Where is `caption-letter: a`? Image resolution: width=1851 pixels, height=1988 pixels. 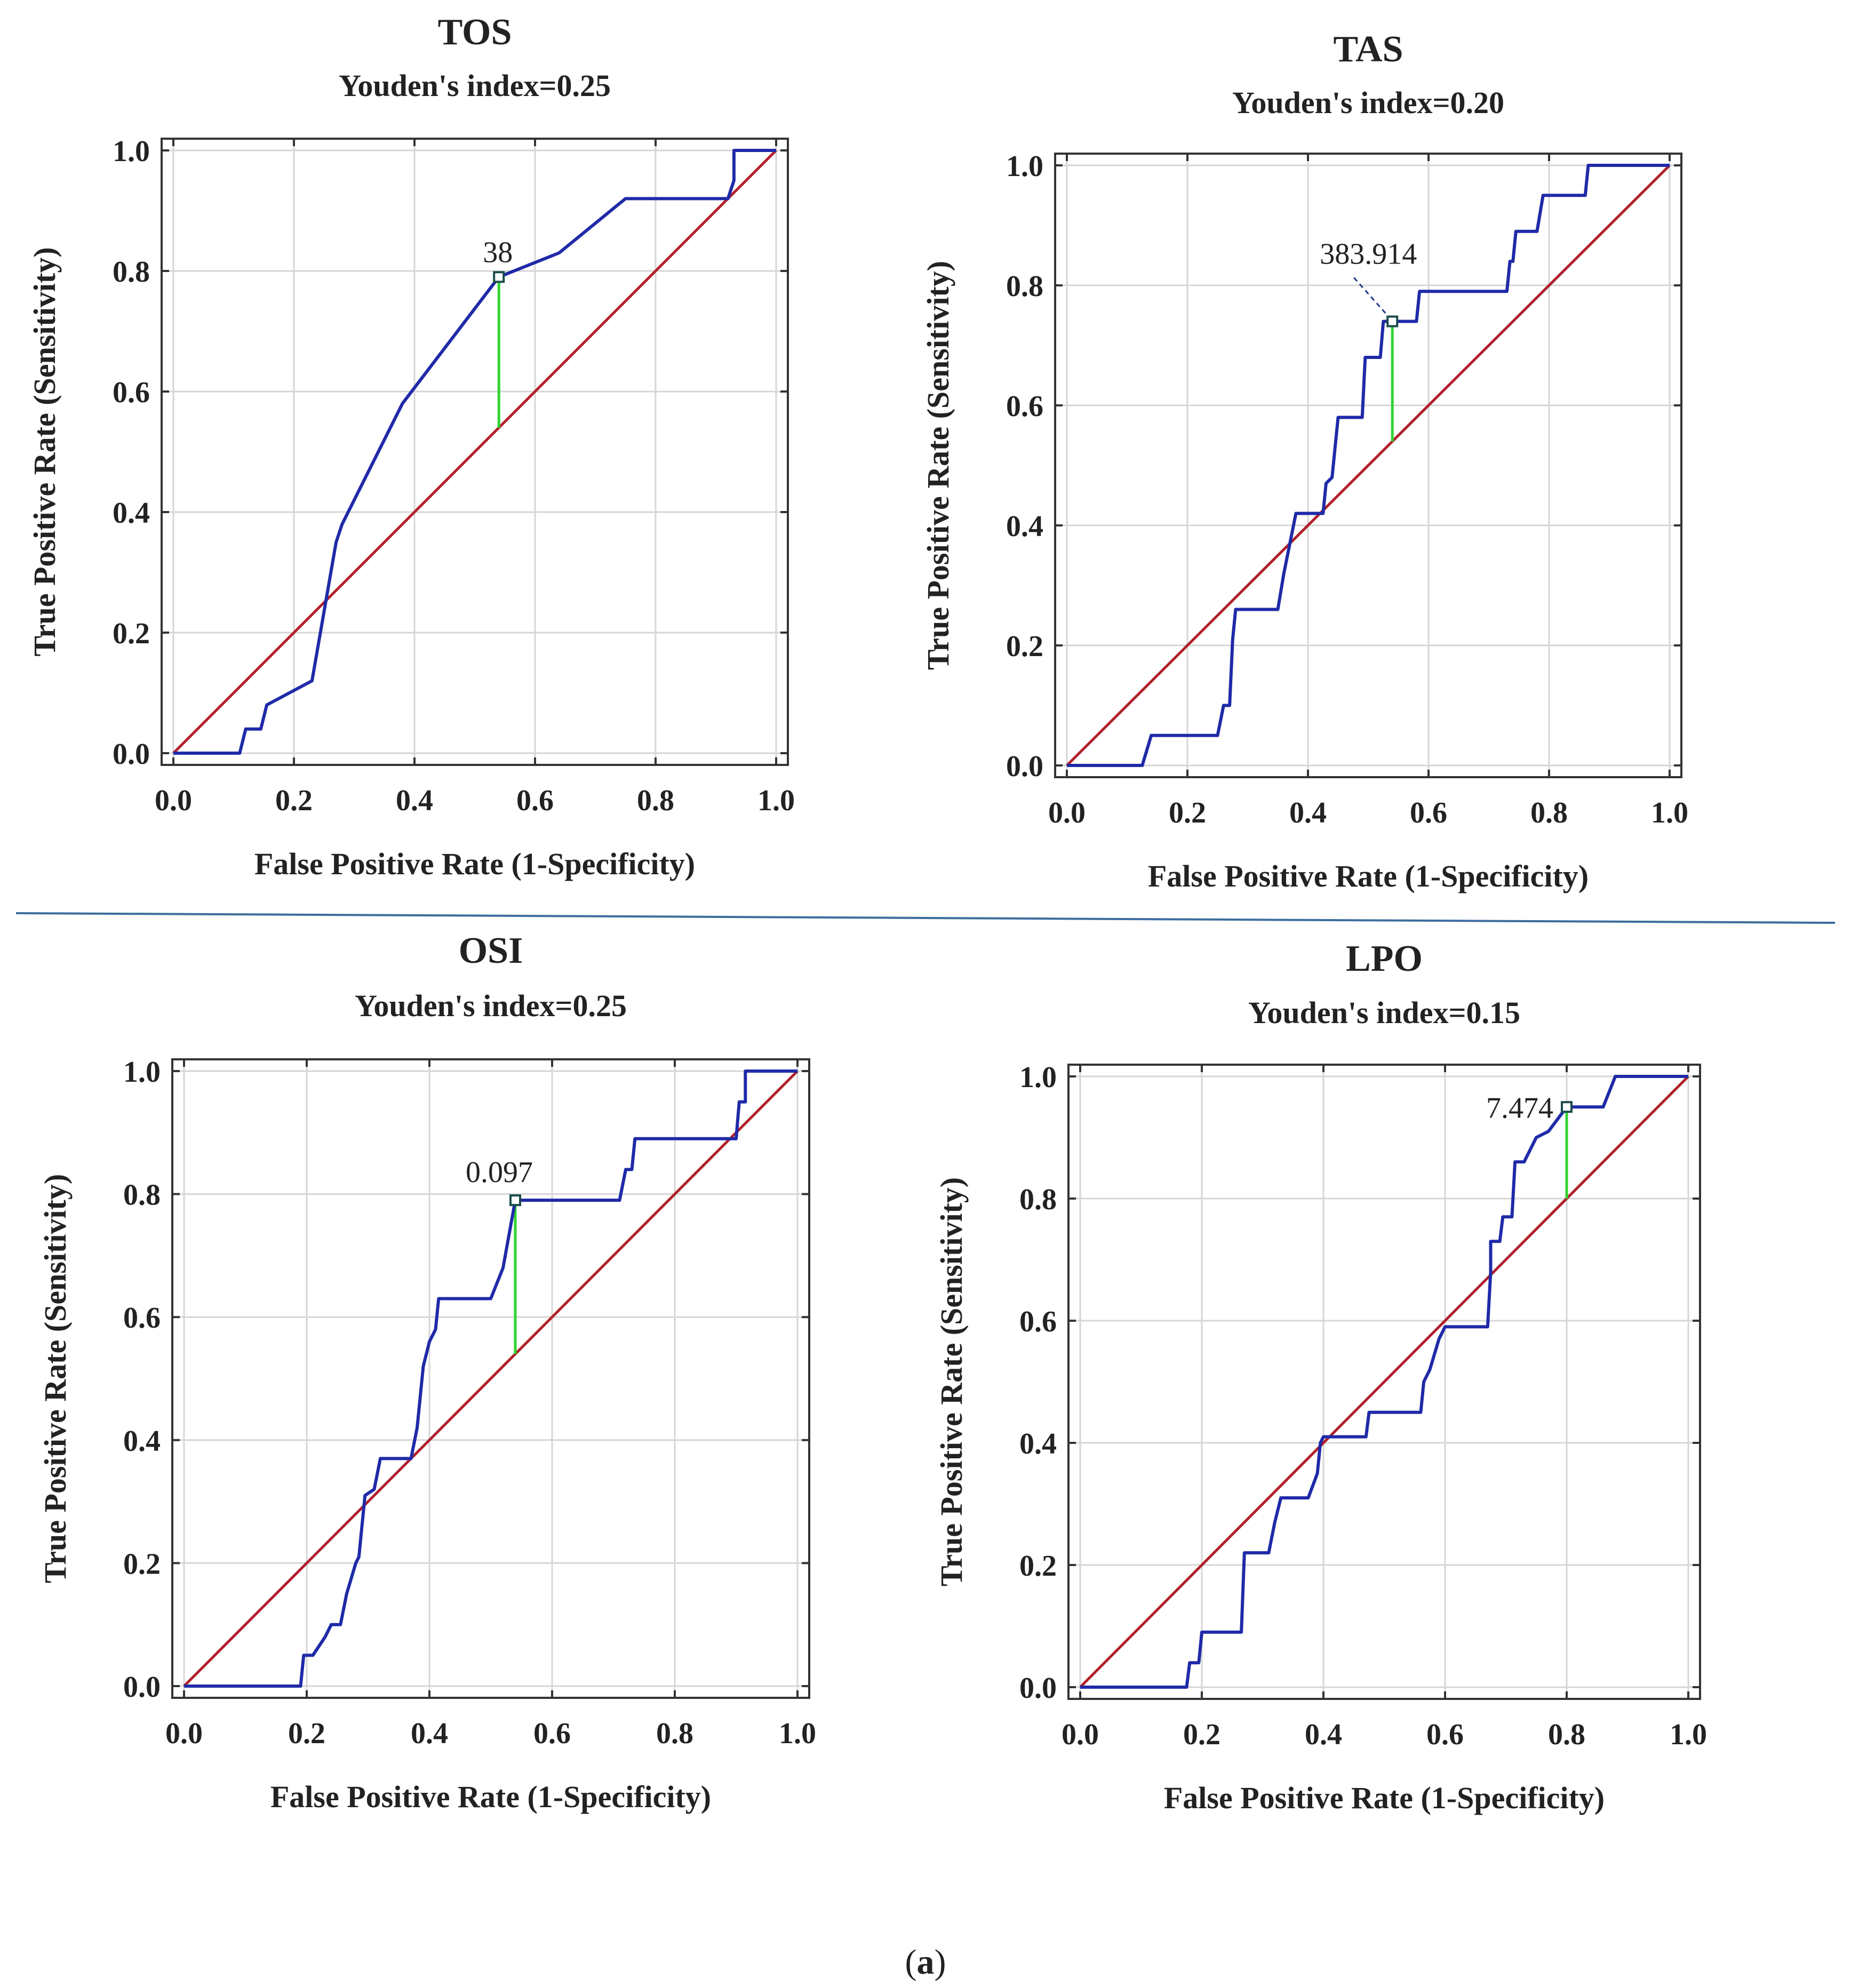
caption-letter: a is located at coordinates (926, 1962).